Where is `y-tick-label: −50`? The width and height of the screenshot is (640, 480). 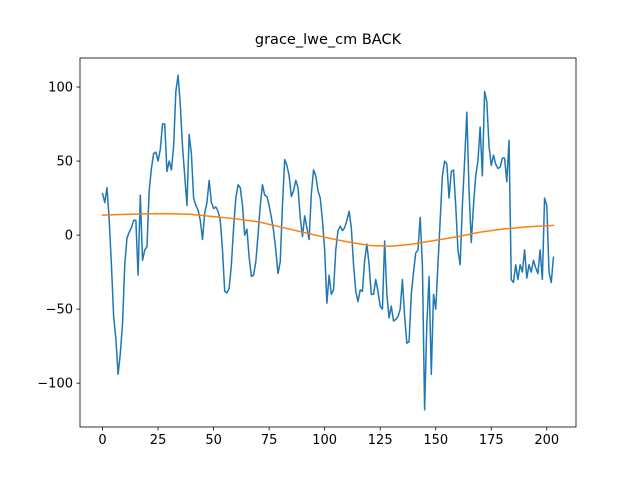
y-tick-label: −50 is located at coordinates (59, 310).